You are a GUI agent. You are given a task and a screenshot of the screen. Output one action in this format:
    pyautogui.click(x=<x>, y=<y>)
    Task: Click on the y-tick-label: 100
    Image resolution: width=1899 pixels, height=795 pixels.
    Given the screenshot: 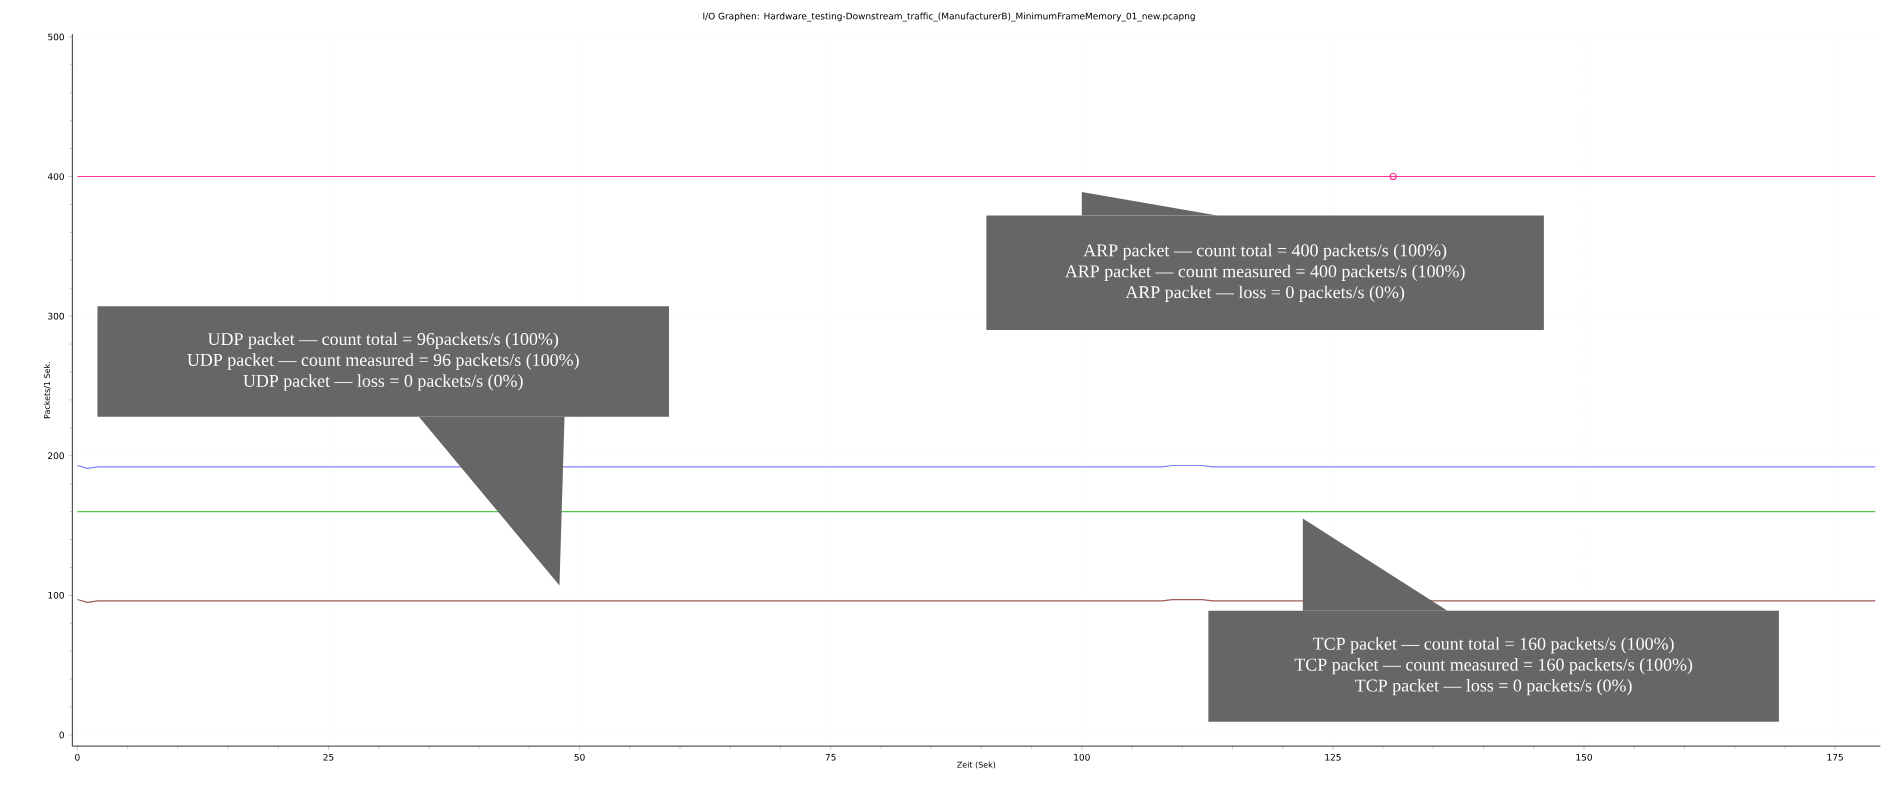 What is the action you would take?
    pyautogui.click(x=56, y=595)
    